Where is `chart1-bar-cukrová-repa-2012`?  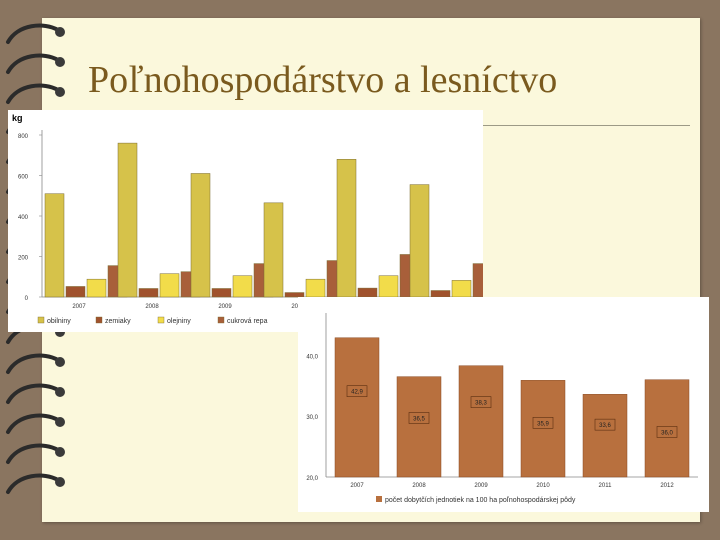
chart1-bar-cukrová-repa-2012 is located at coordinates (482, 280).